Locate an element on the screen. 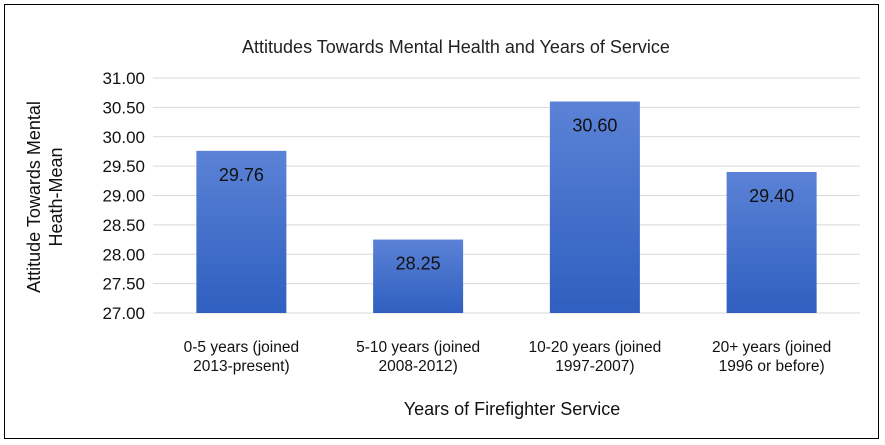 Image resolution: width=885 pixels, height=445 pixels. x-category-label: 2013-present) is located at coordinates (241, 366).